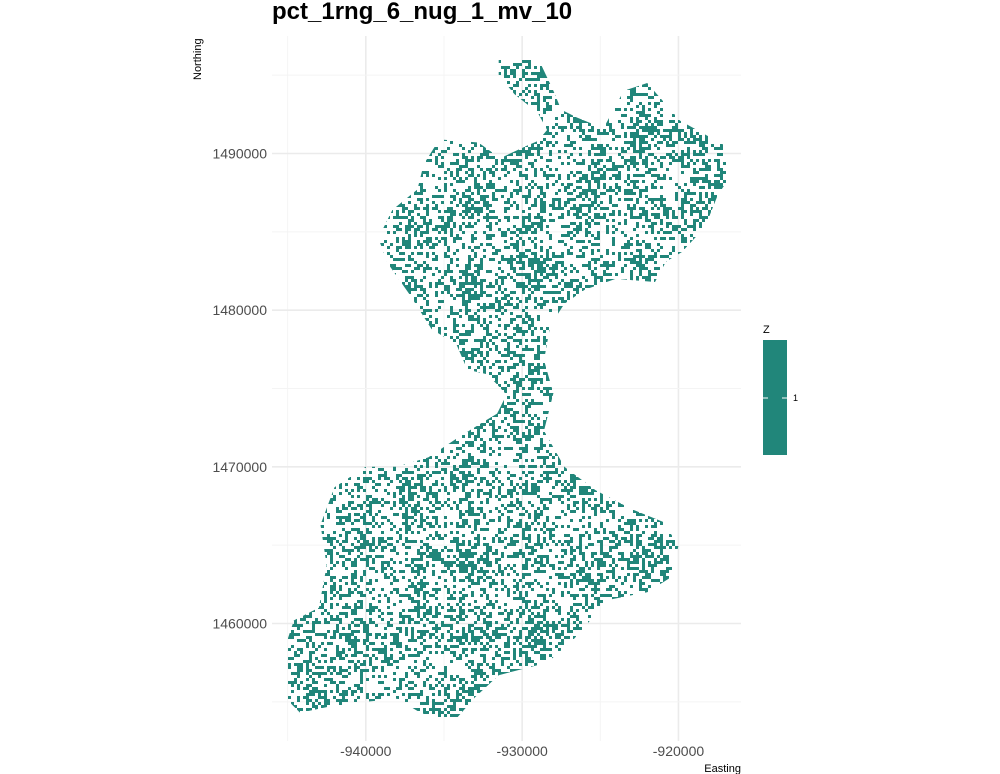  I want to click on y-axis-title: Northing, so click(198, 59).